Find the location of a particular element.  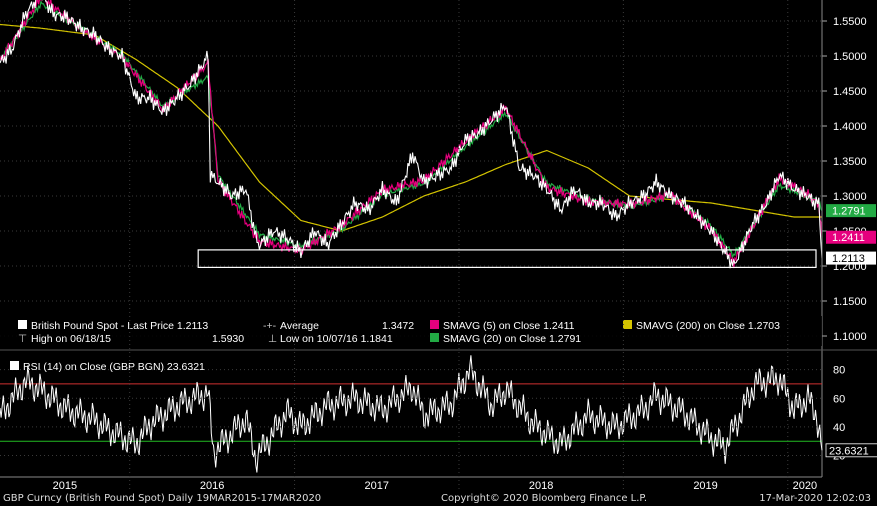

x-tick-label: 2016 is located at coordinates (212, 486).